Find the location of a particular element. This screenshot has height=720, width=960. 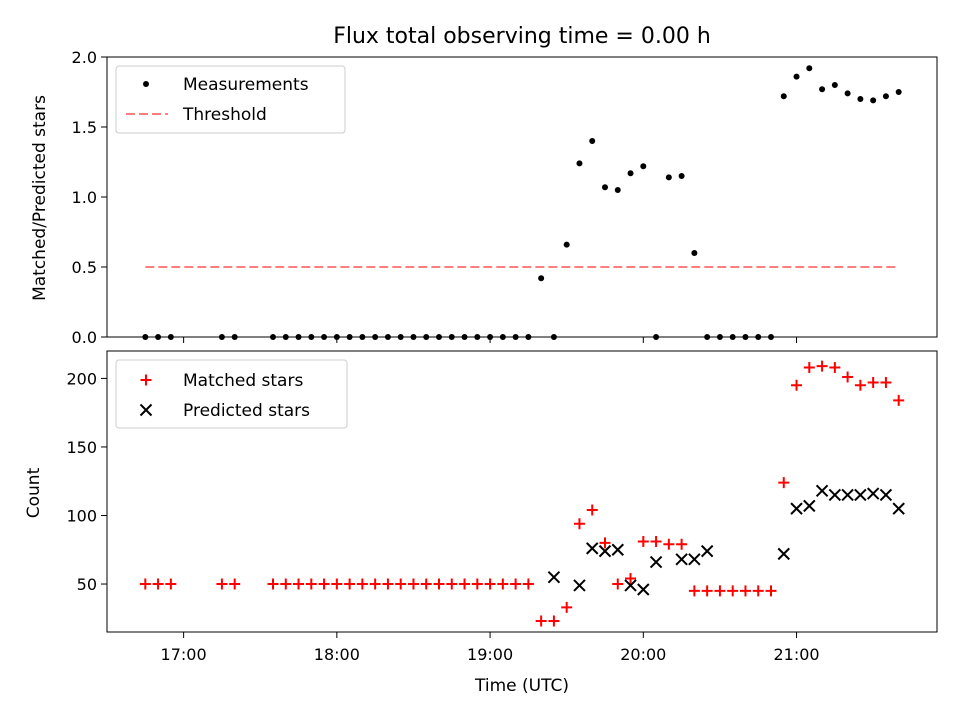

top-y-tick-label: 1.0 is located at coordinates (84, 197).